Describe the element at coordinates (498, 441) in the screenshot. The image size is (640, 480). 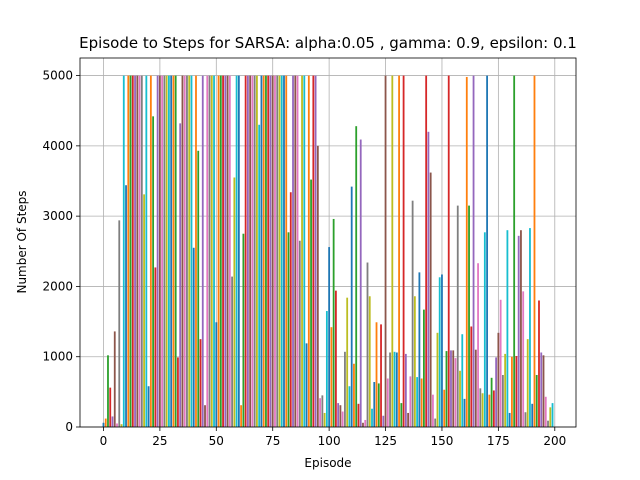
I see `x-tick-label: 175` at that location.